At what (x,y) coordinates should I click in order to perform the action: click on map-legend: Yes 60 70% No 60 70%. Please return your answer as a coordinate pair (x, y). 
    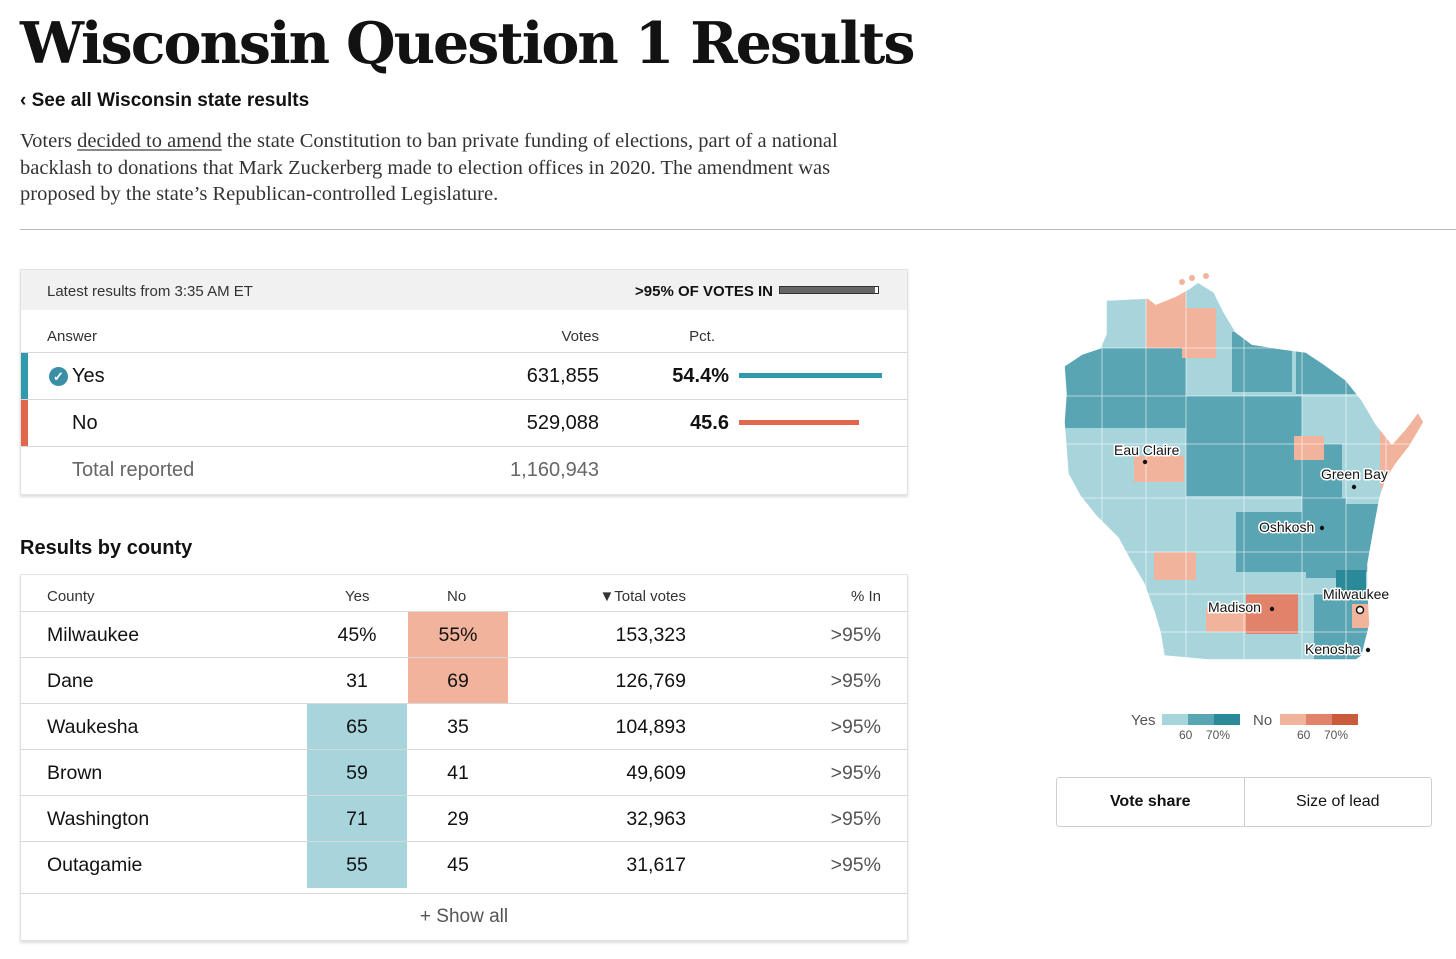
    Looking at the image, I should click on (1245, 730).